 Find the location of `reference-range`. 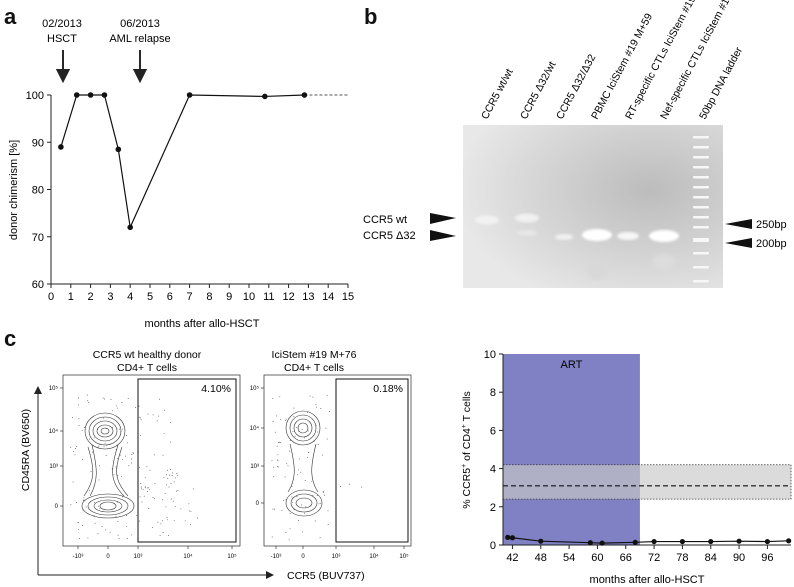

reference-range is located at coordinates (647, 482).